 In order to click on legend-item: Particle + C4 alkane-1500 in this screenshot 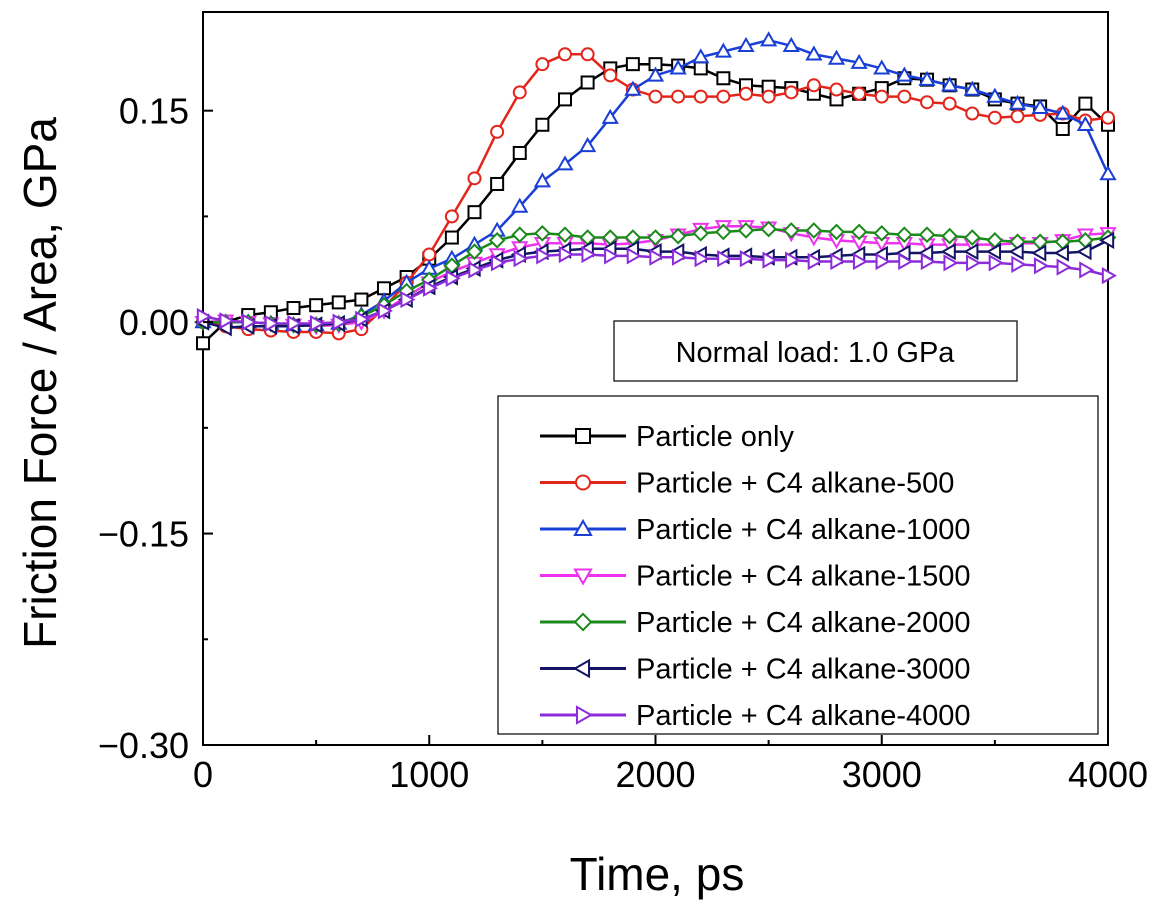, I will do `click(755, 577)`.